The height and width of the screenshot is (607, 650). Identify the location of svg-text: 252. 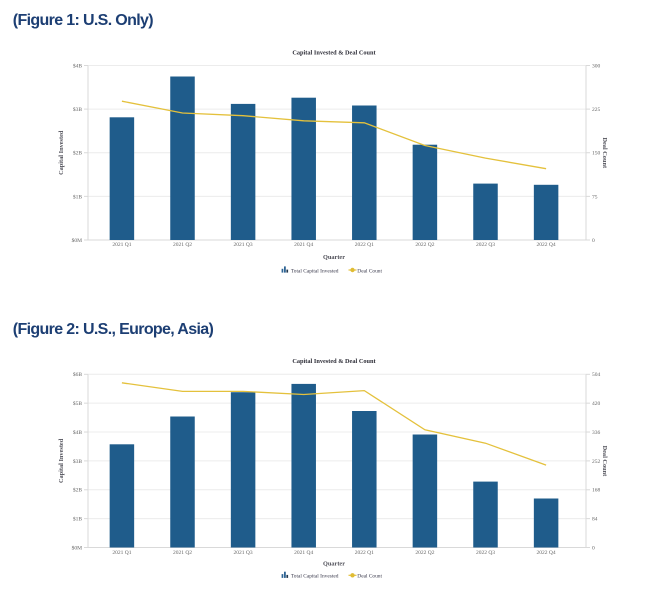
(596, 462).